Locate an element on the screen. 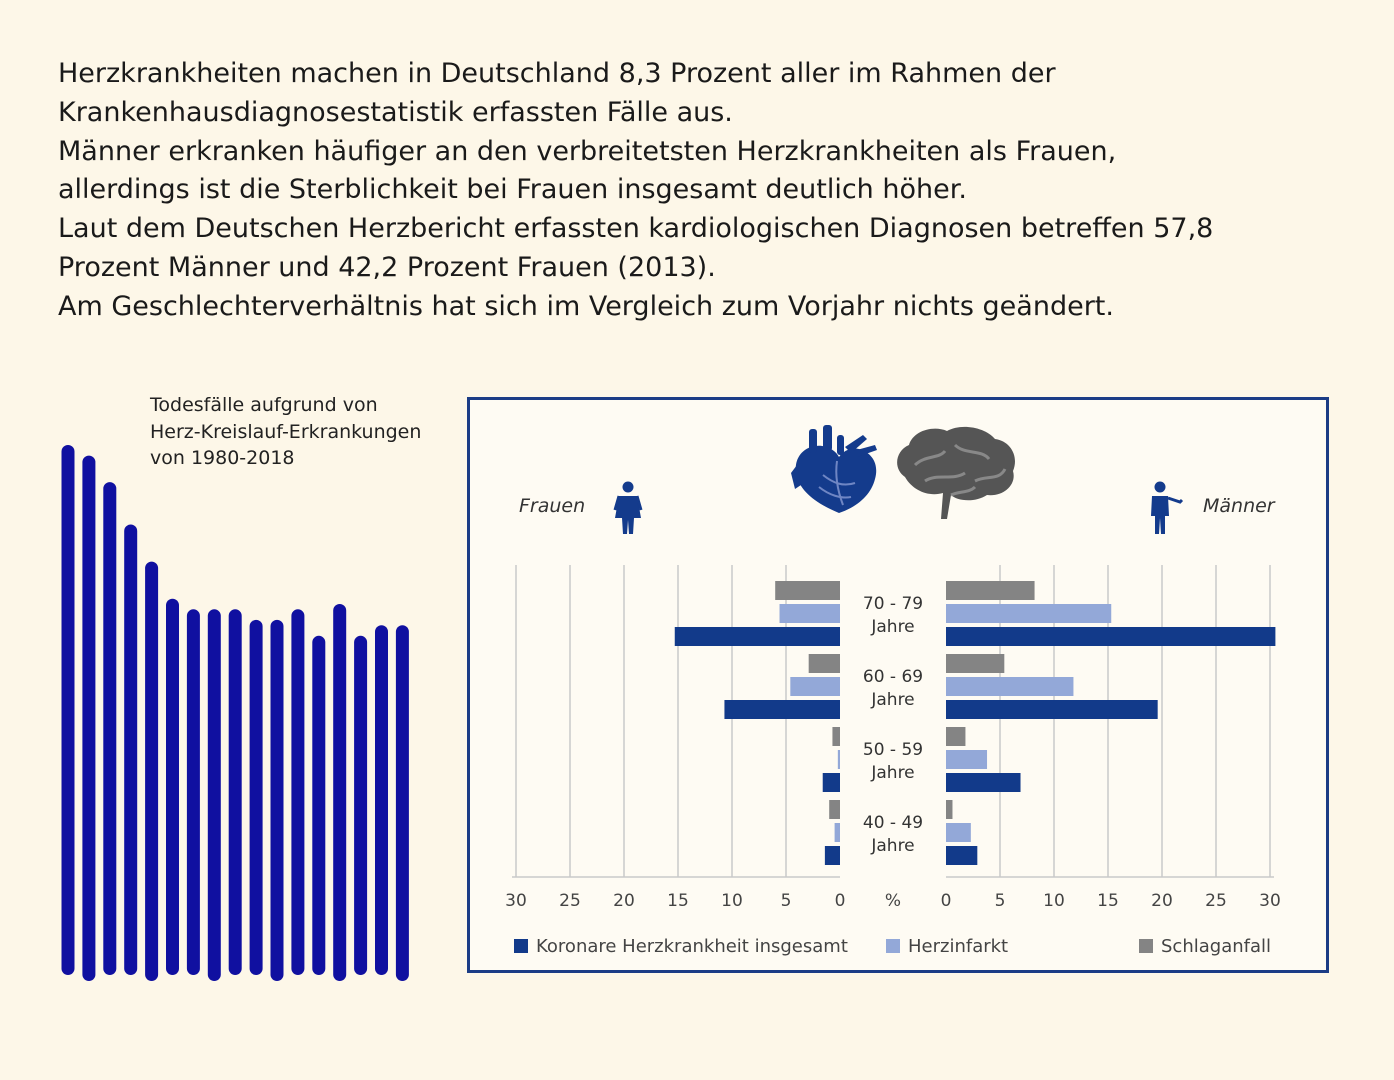 This screenshot has height=1080, width=1394. deaths-bar-chart is located at coordinates (235, 713).